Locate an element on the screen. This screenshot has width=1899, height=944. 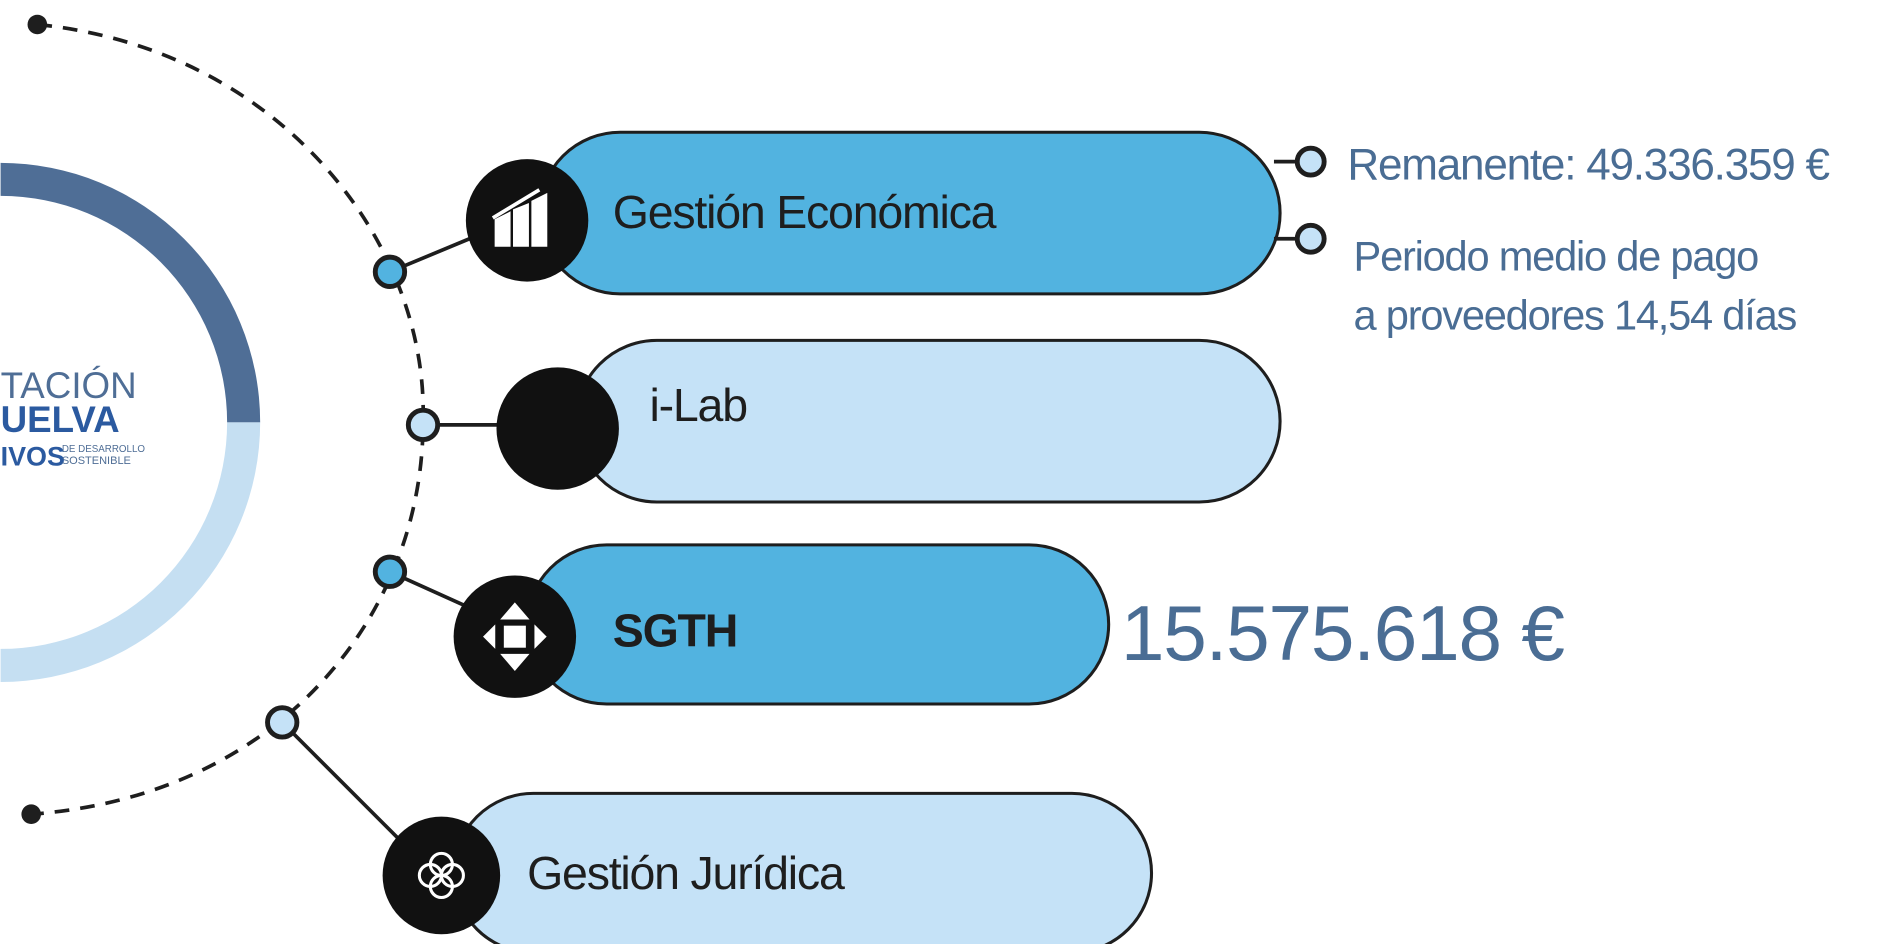
logo-text: UELVA is located at coordinates (60, 419).